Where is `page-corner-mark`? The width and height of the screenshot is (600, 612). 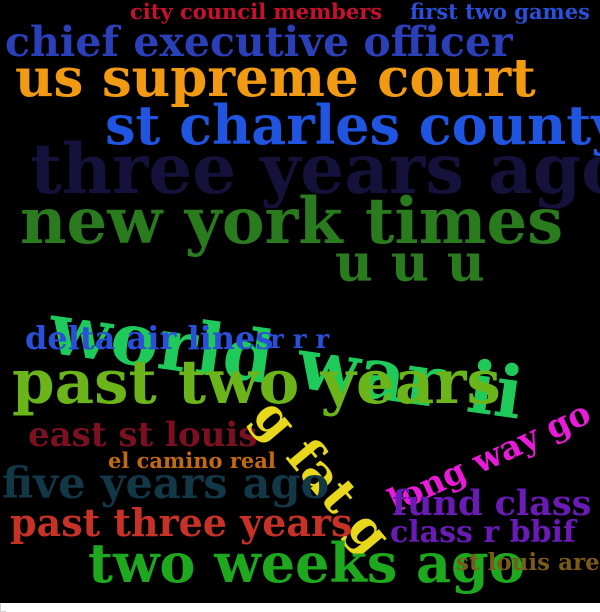 page-corner-mark is located at coordinates (3, 607).